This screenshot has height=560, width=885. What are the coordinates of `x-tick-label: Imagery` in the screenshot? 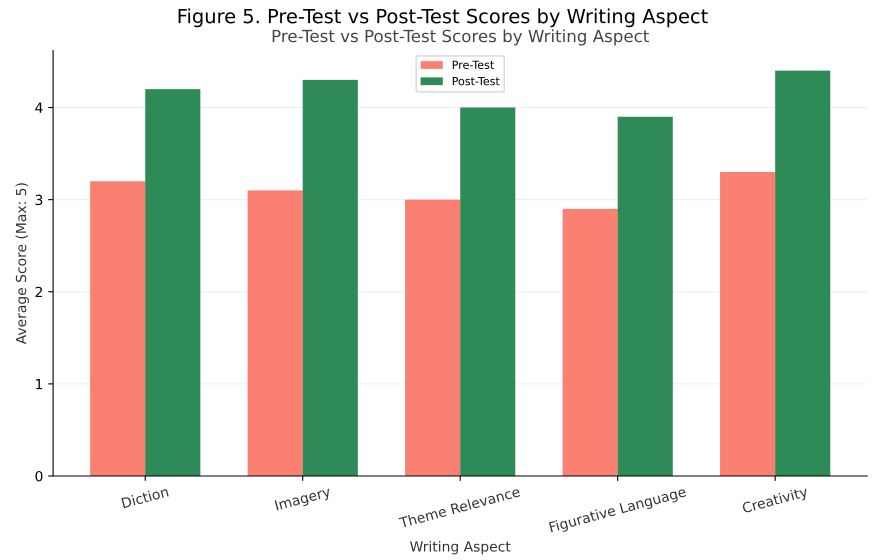 It's located at (303, 500).